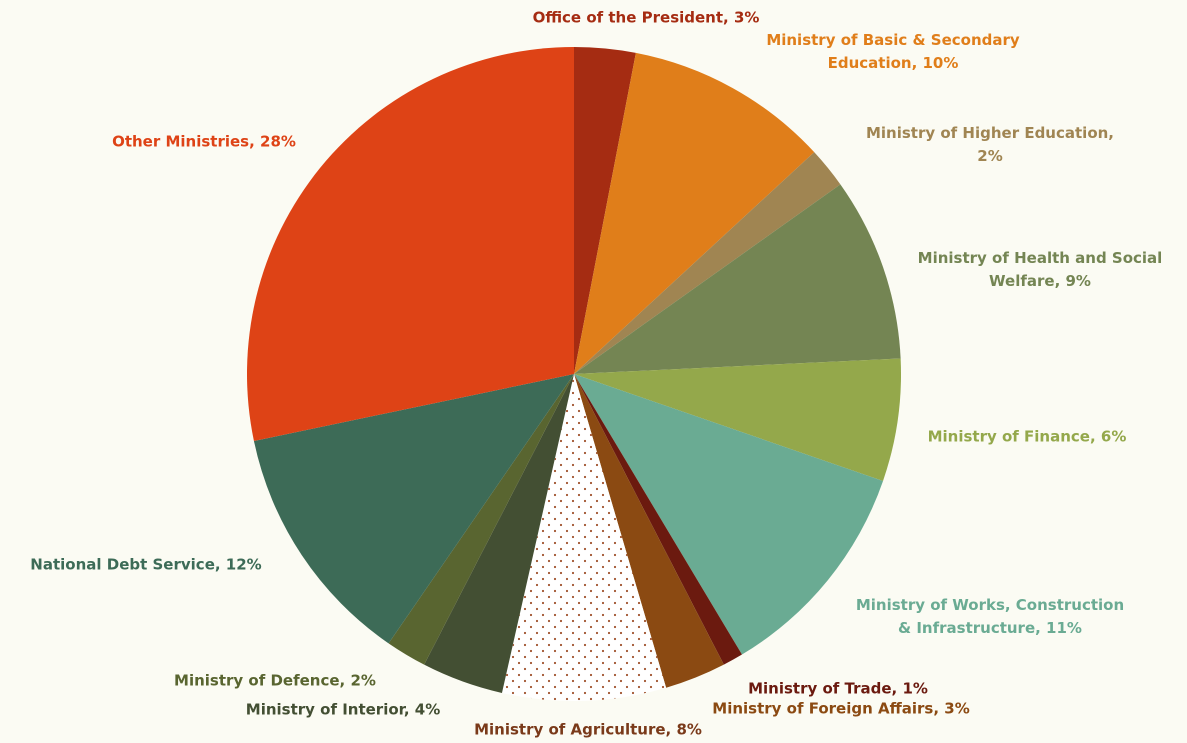  What do you see at coordinates (989, 156) in the screenshot?
I see `label-line: 2%` at bounding box center [989, 156].